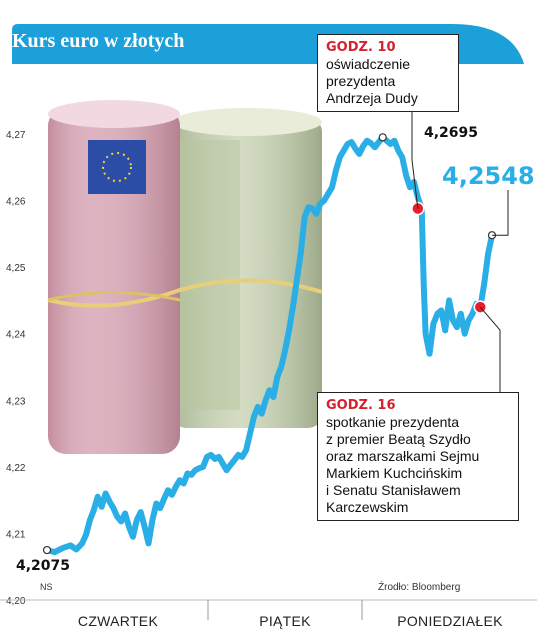  Describe the element at coordinates (419, 586) in the screenshot. I see `source-label: Źrodło: Bloomberg` at that location.